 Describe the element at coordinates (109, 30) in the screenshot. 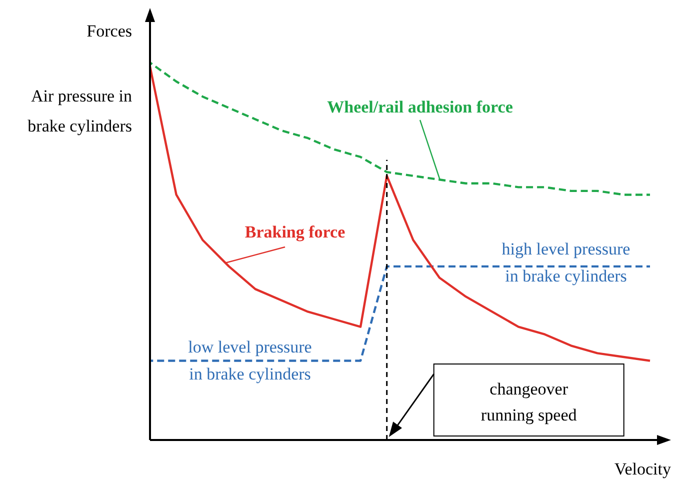

I see `y-axis-title: Forces` at that location.